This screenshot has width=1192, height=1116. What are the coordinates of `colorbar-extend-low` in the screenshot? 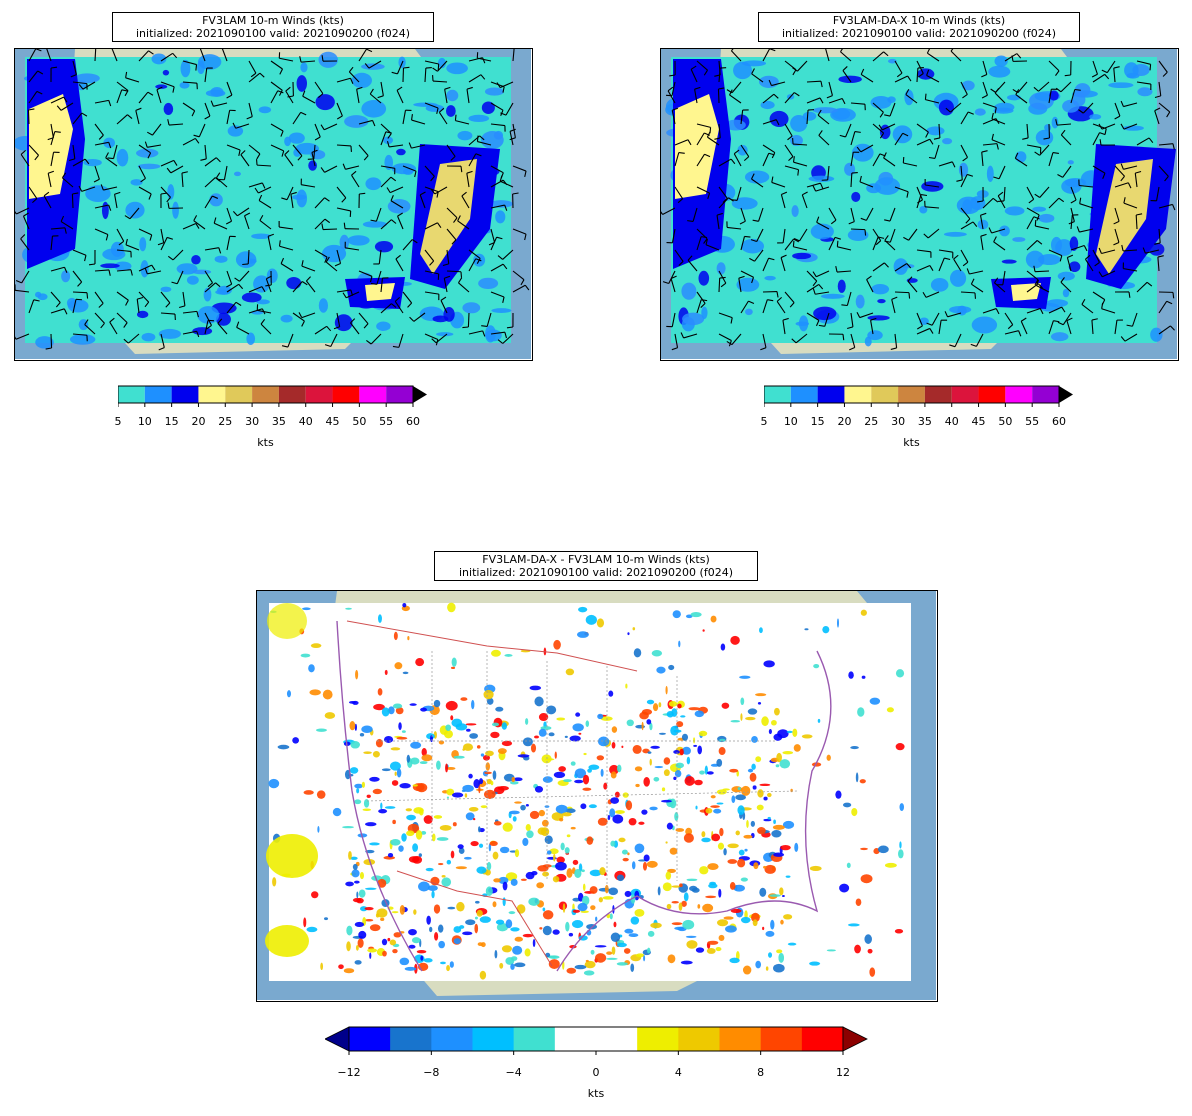 It's located at (337, 1039).